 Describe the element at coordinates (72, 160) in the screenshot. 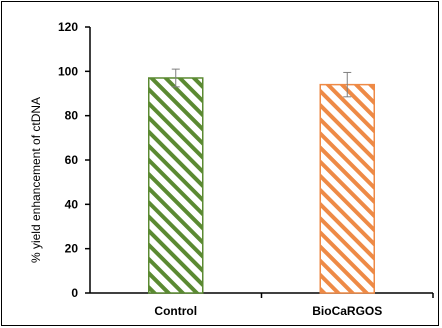

I see `y-tick-label: 60` at that location.